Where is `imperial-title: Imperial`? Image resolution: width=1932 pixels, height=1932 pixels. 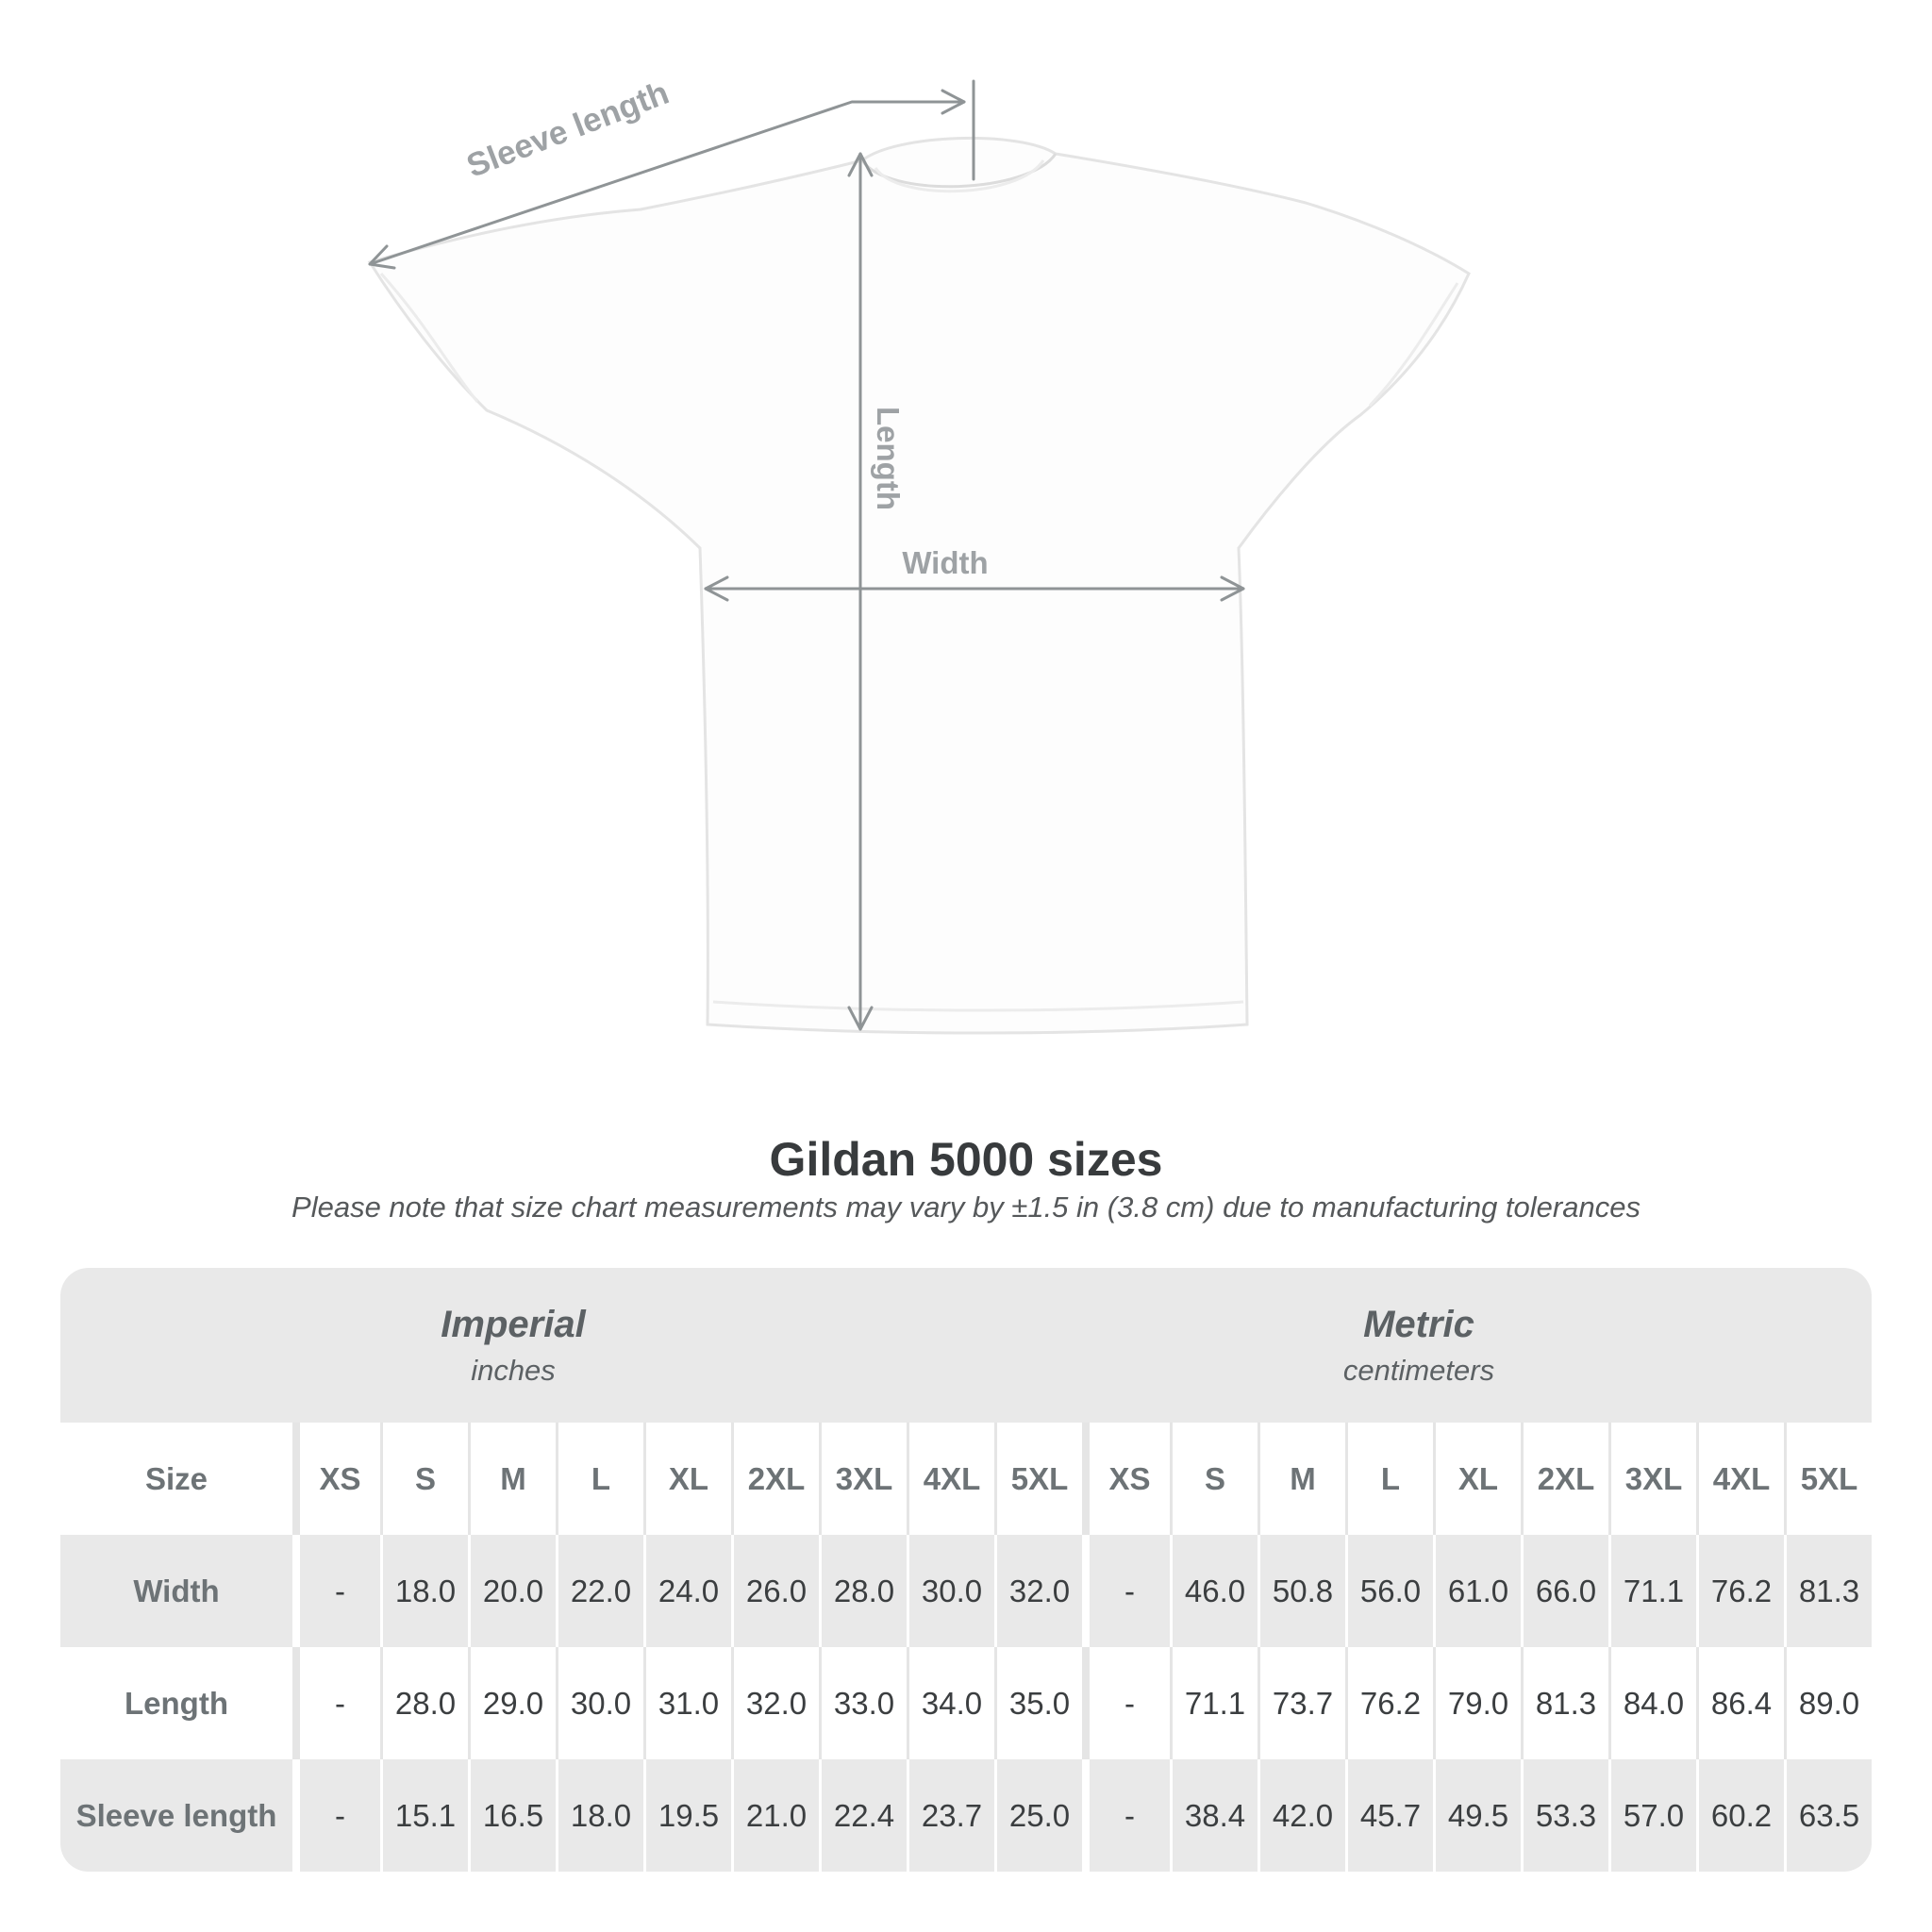
imperial-title: Imperial is located at coordinates (513, 1324).